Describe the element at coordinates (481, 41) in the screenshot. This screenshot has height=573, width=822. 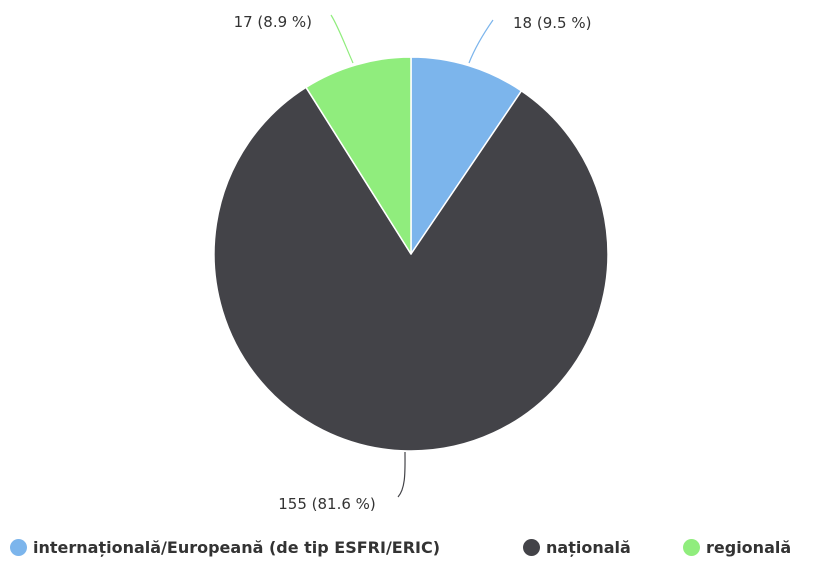
I see `connector-international` at that location.